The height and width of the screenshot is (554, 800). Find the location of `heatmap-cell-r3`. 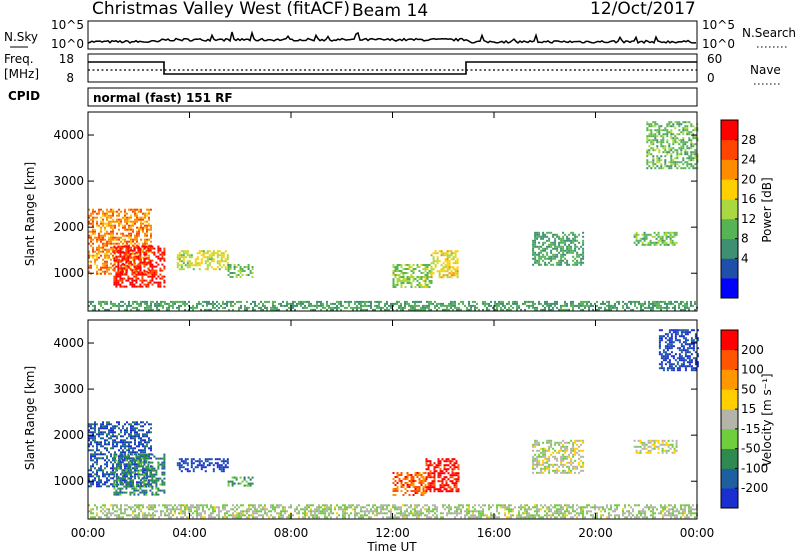

heatmap-cell-r3 is located at coordinates (228, 267).